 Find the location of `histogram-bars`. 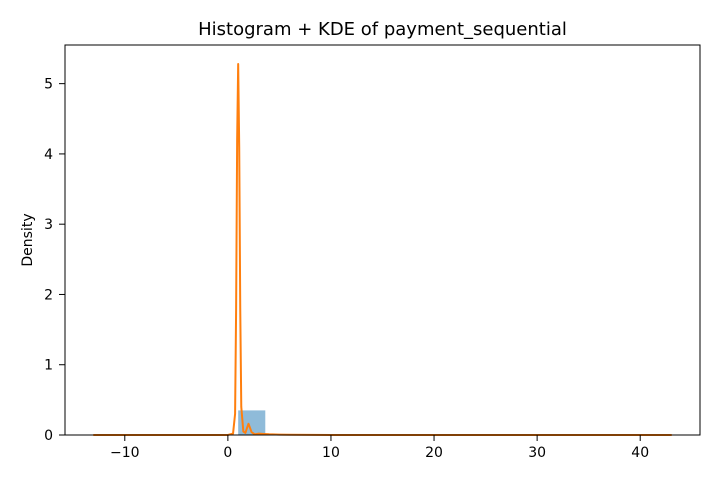

histogram-bars is located at coordinates (373, 422).